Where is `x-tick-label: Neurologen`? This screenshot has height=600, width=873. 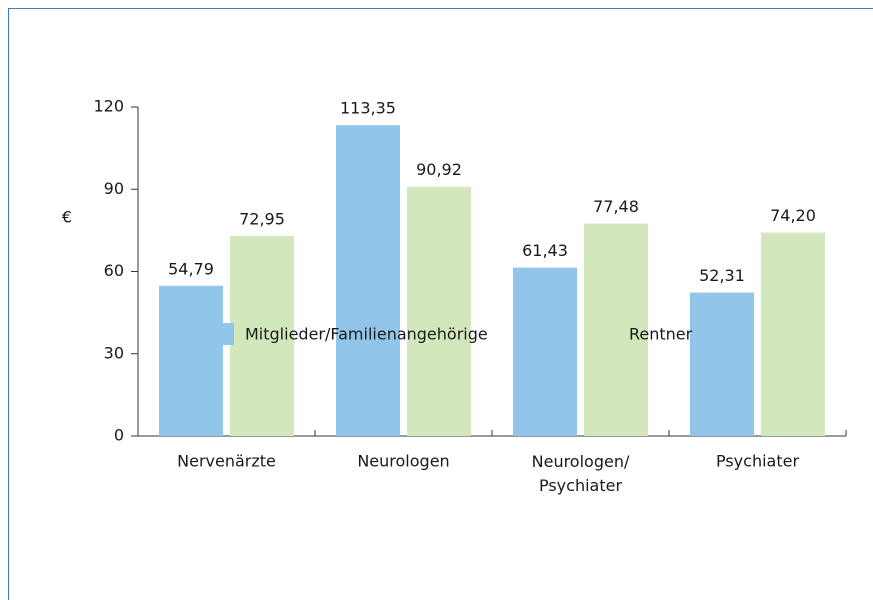
x-tick-label: Neurologen is located at coordinates (403, 461).